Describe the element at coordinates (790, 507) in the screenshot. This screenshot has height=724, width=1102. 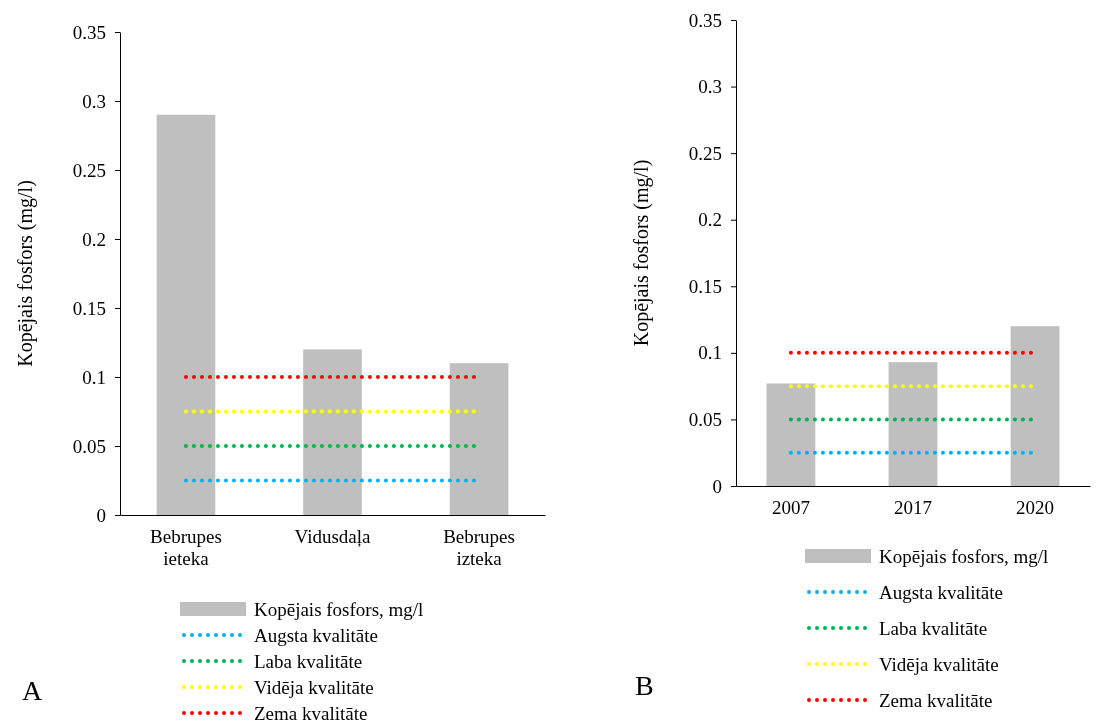
I see `x-tick-label: 2007` at that location.